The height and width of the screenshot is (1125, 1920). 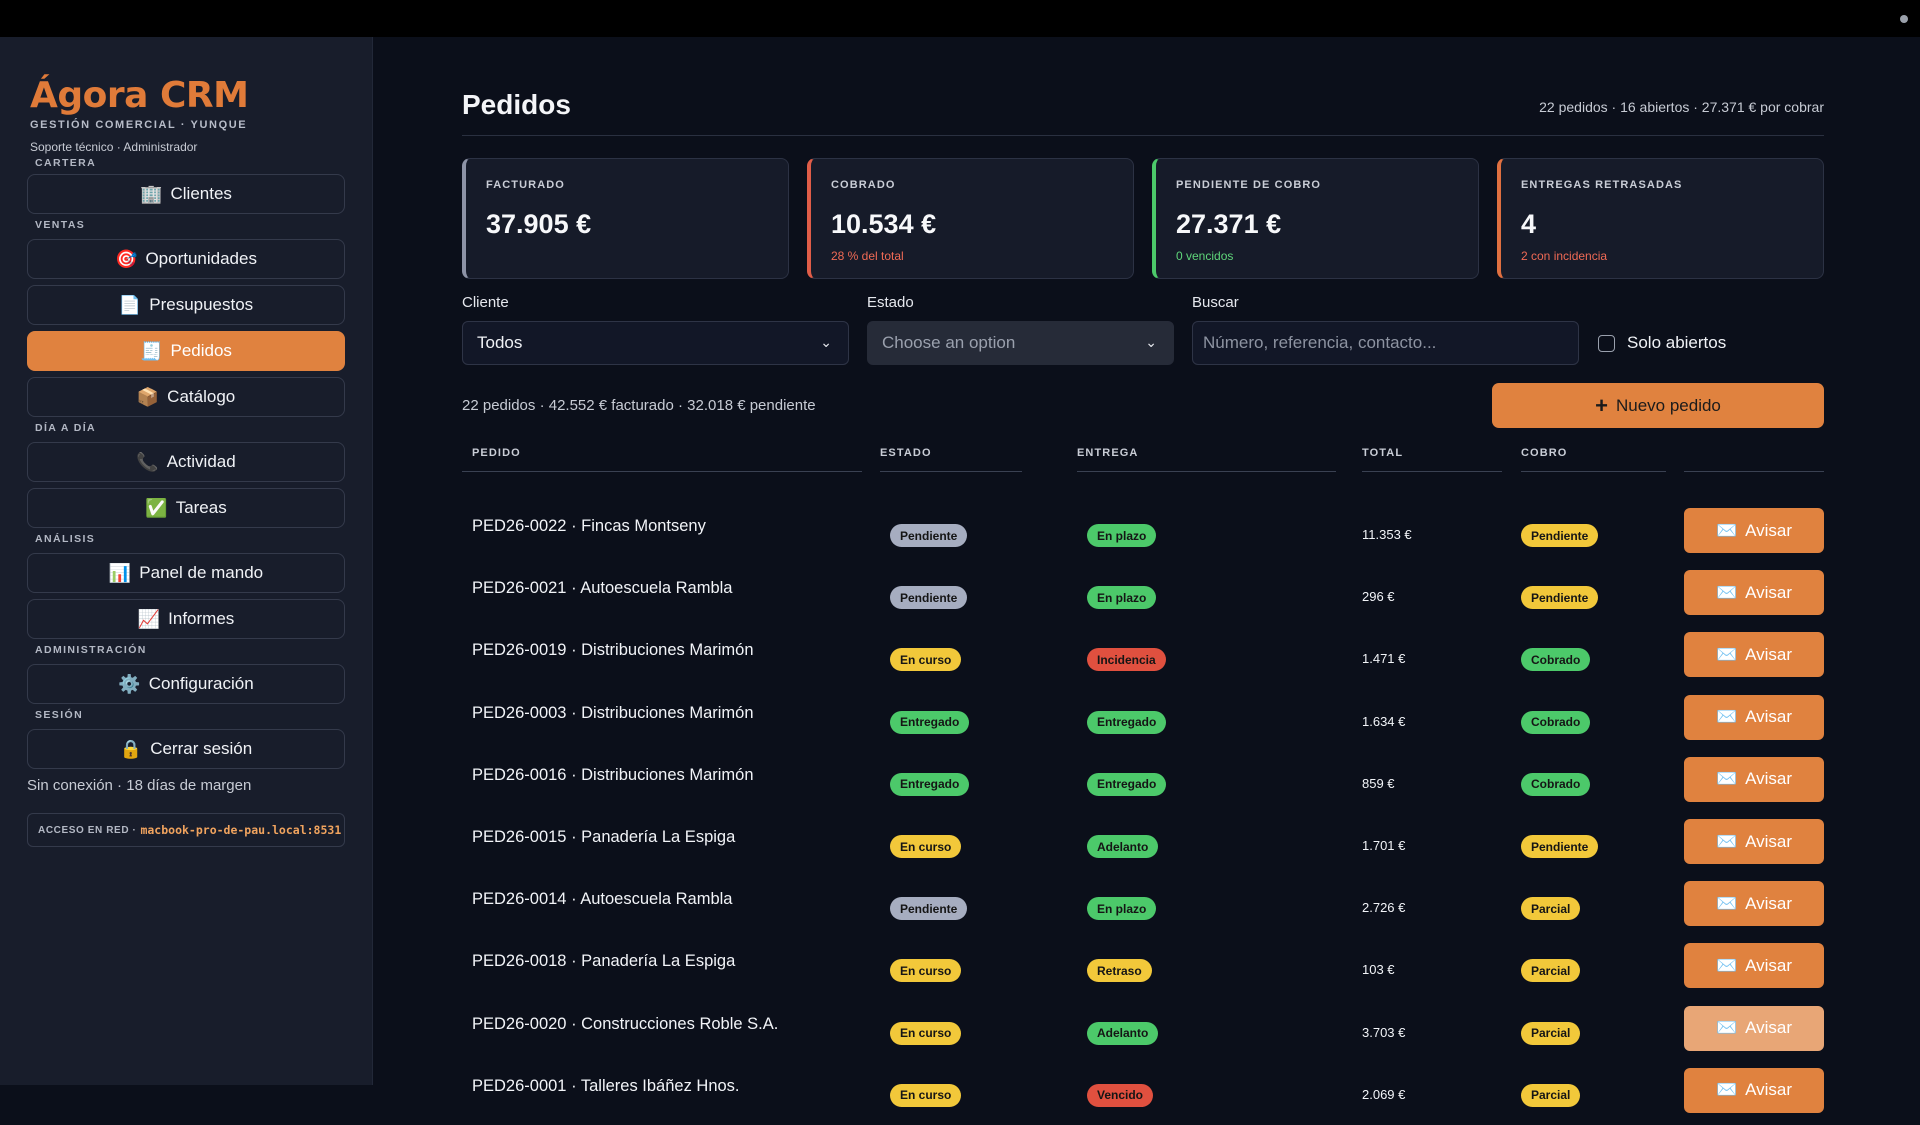 I want to click on order-title: PED26-0018 · Panadería La Espiga, so click(x=604, y=961).